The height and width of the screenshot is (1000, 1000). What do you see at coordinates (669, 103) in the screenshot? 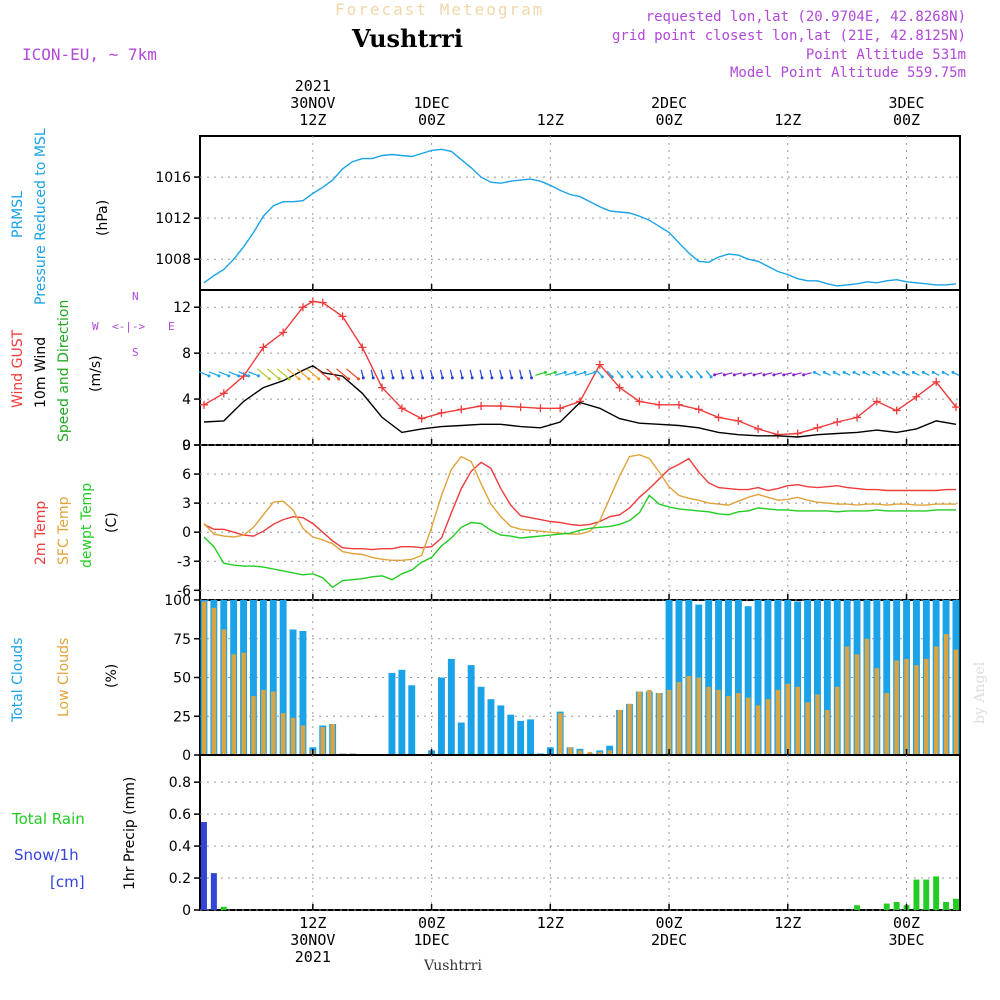
I see `time-tick-line: 2DEC` at bounding box center [669, 103].